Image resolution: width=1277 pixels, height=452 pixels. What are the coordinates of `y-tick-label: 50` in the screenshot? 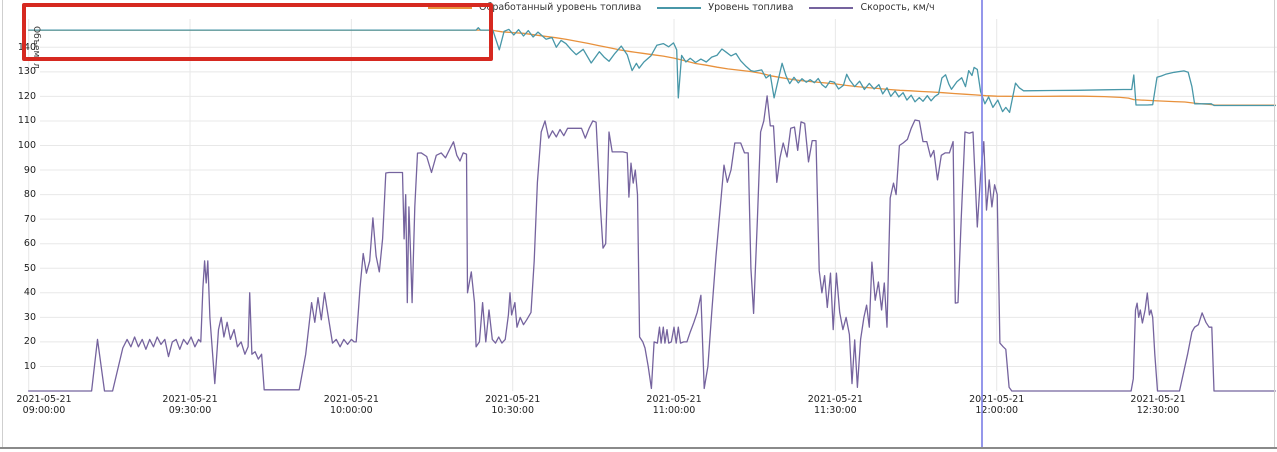 It's located at (29, 268).